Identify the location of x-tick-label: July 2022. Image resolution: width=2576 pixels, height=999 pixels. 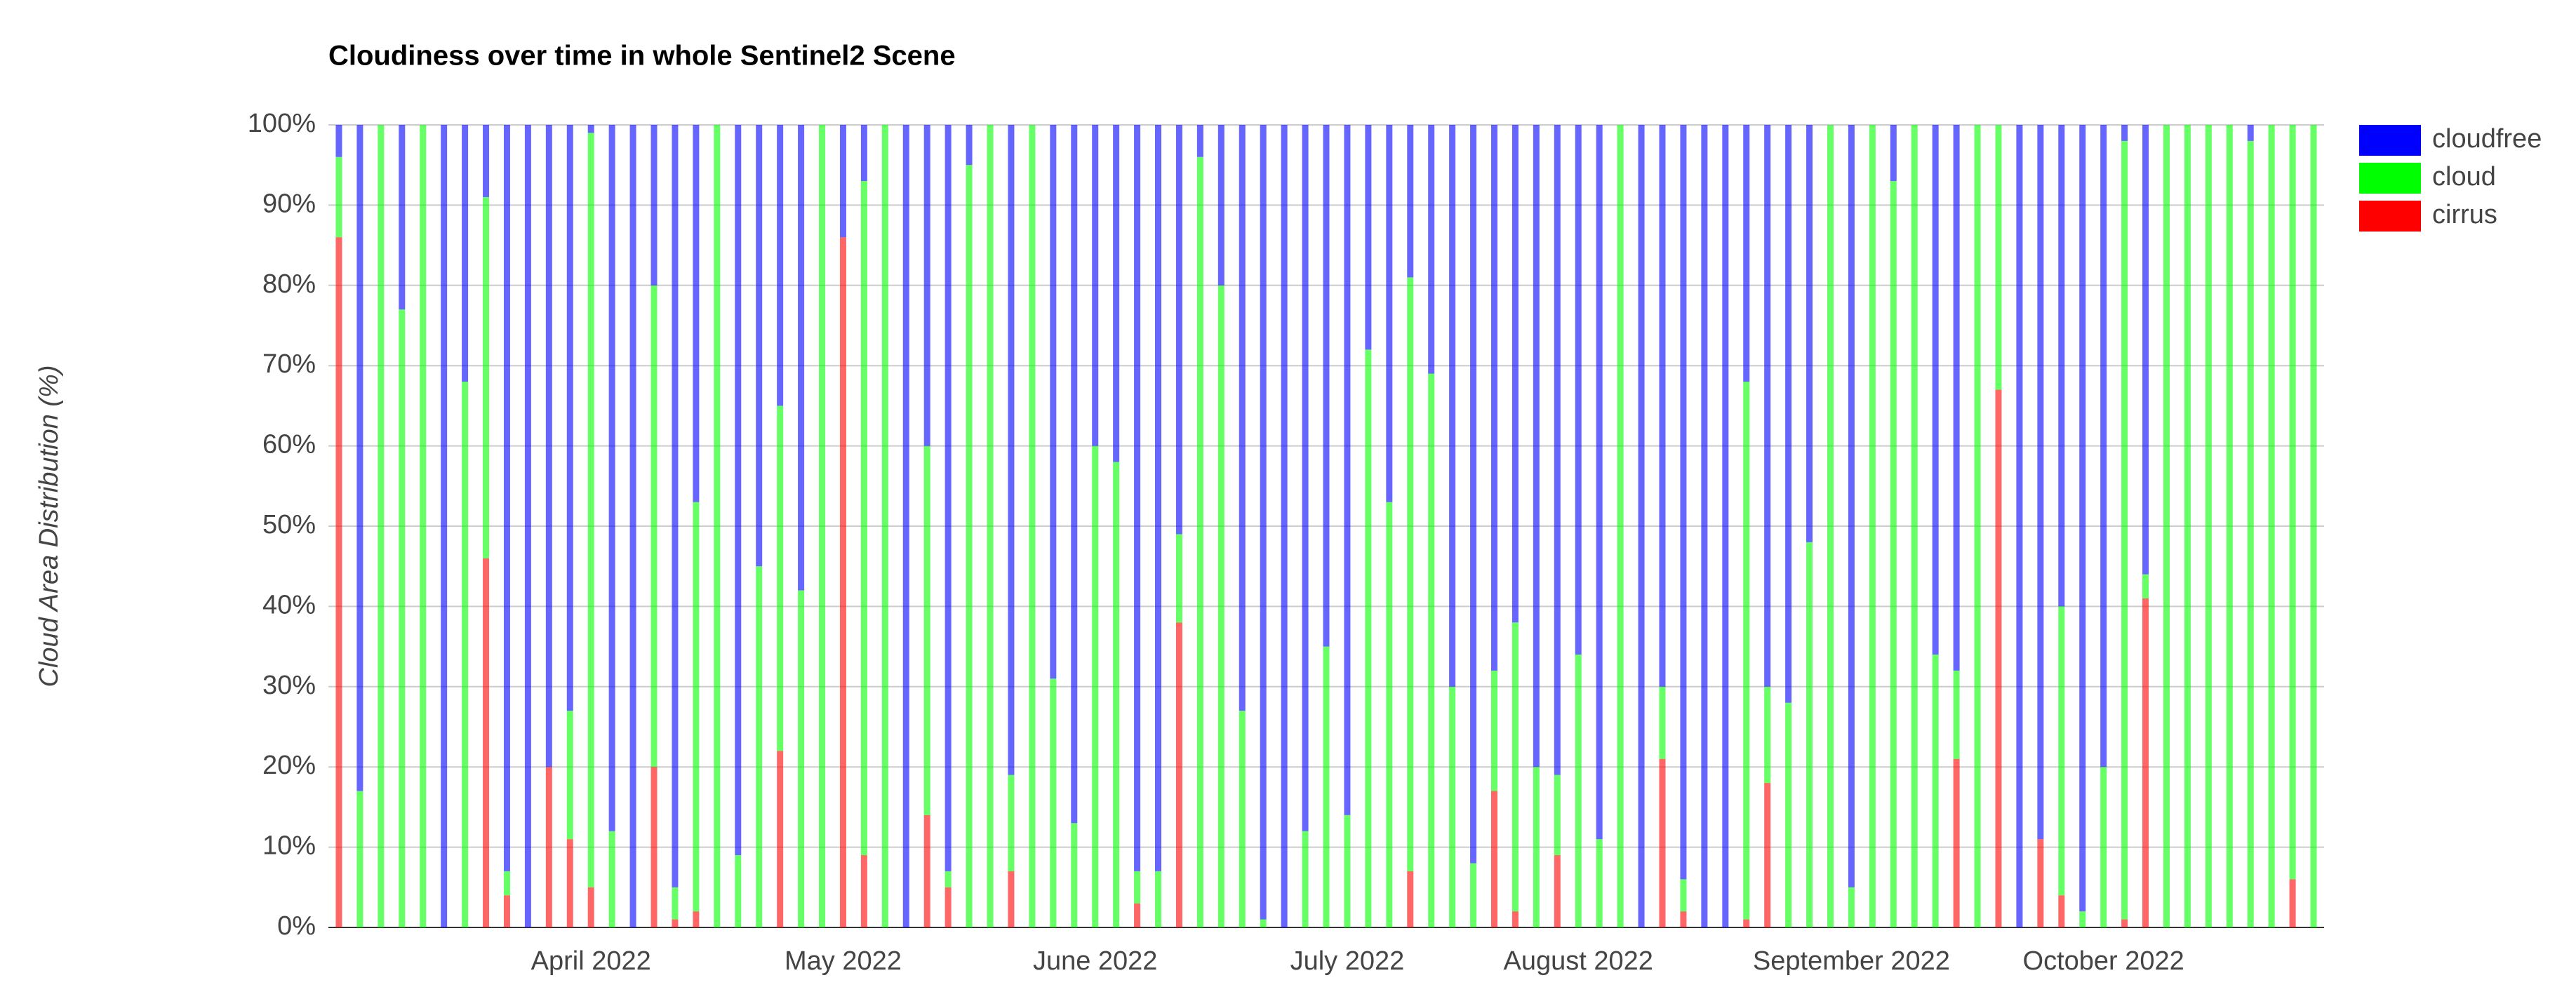
(1347, 961).